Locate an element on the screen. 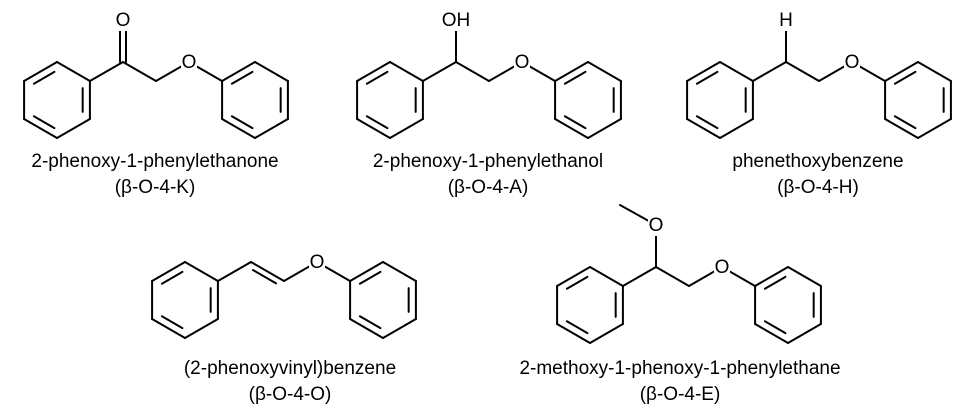  compound-code: (β-O-4-A) is located at coordinates (488, 187).